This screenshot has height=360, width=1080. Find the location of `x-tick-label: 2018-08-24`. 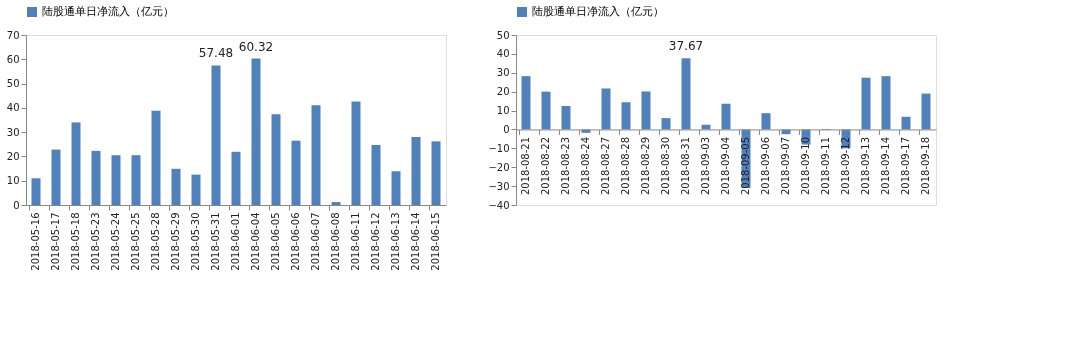

x-tick-label: 2018-08-24 is located at coordinates (585, 166).